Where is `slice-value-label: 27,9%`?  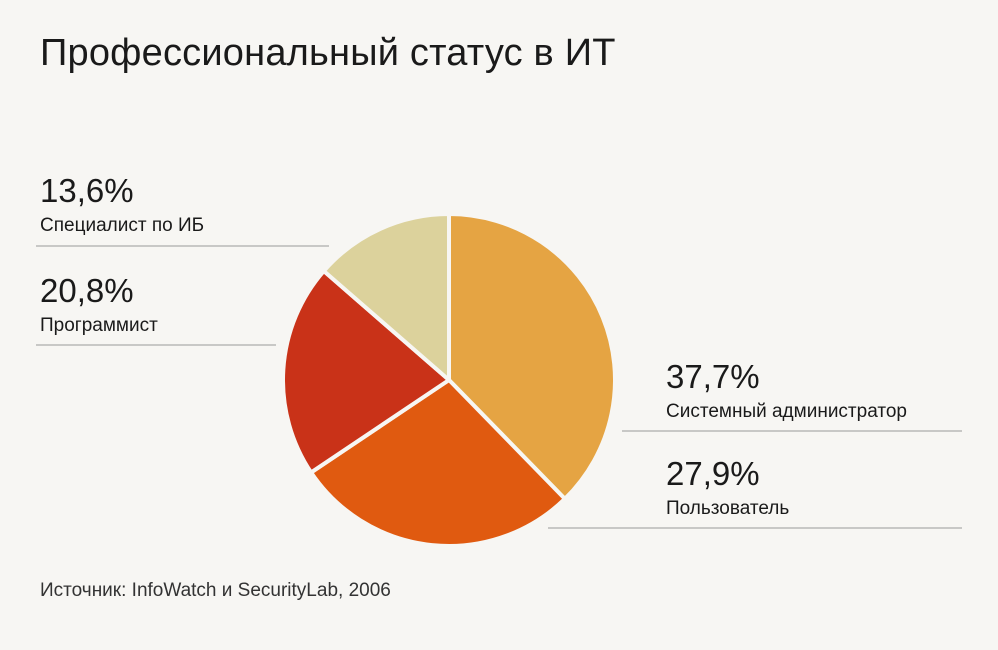 slice-value-label: 27,9% is located at coordinates (713, 473).